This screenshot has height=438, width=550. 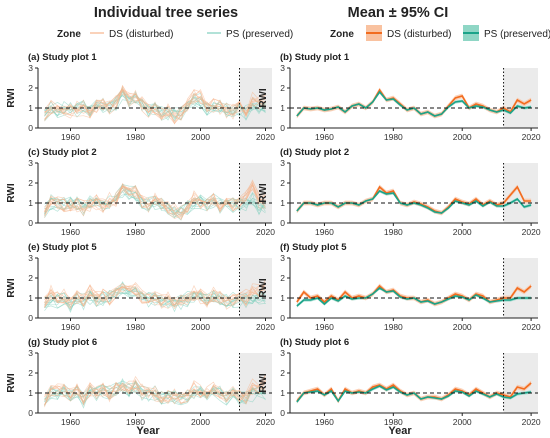 What do you see at coordinates (62, 57) in the screenshot?
I see `panel-title: (a) Study plot 1` at bounding box center [62, 57].